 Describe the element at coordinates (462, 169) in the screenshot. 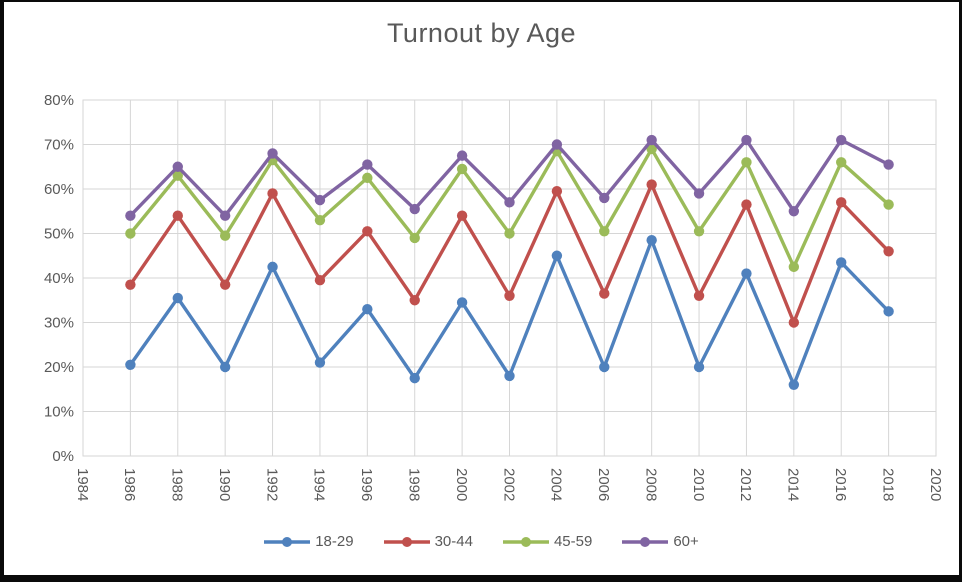

I see `data-point-45-59-2000` at that location.